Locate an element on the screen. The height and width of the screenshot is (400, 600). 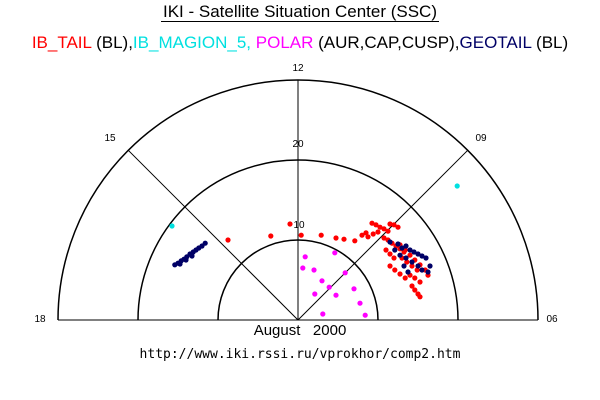
mlt-label-15: 15 is located at coordinates (110, 138).